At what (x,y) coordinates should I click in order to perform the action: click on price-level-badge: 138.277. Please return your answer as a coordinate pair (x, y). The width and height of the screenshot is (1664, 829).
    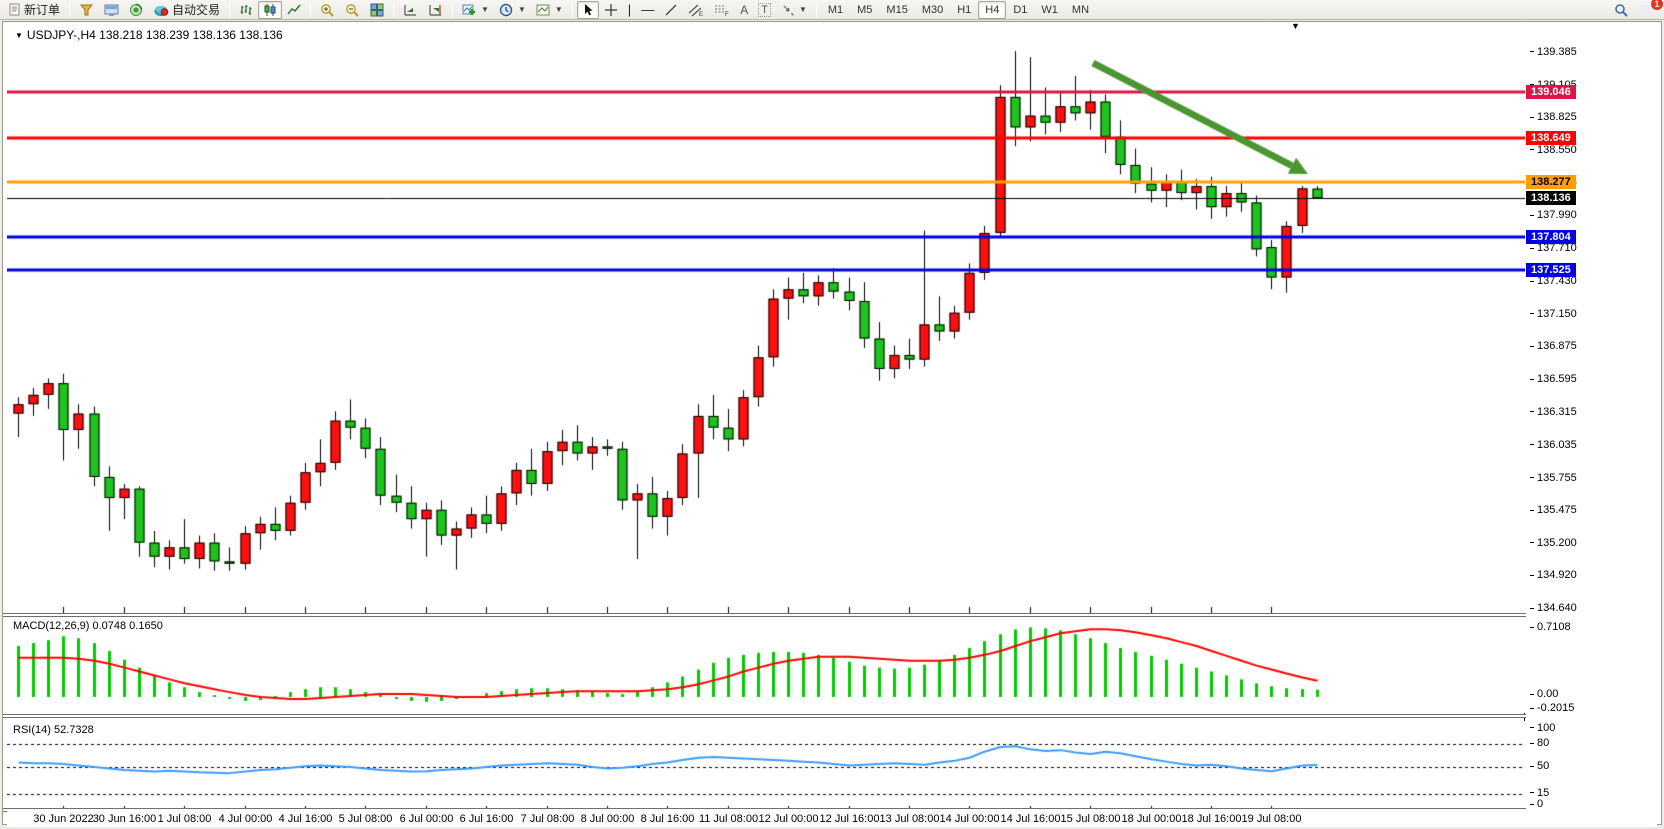
    Looking at the image, I should click on (1551, 181).